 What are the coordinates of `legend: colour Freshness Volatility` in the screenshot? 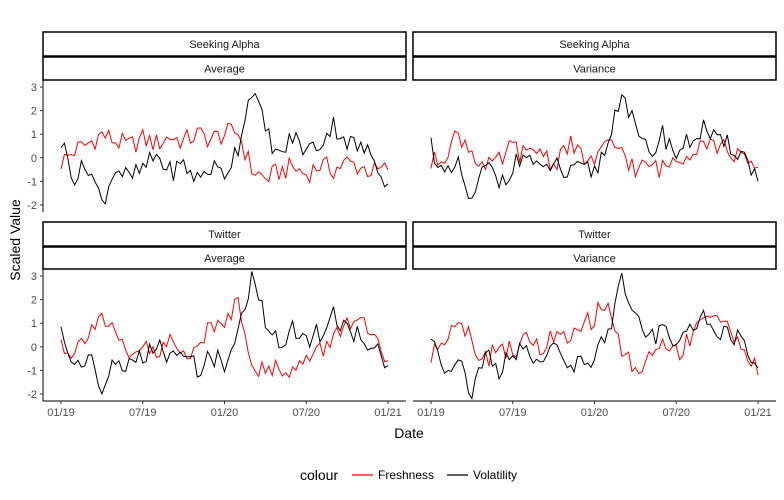 It's located at (408, 475).